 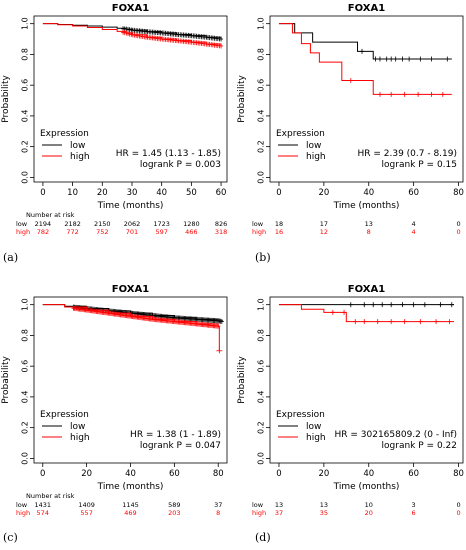 What do you see at coordinates (50, 496) in the screenshot?
I see `risk-table-header: Number at risk` at bounding box center [50, 496].